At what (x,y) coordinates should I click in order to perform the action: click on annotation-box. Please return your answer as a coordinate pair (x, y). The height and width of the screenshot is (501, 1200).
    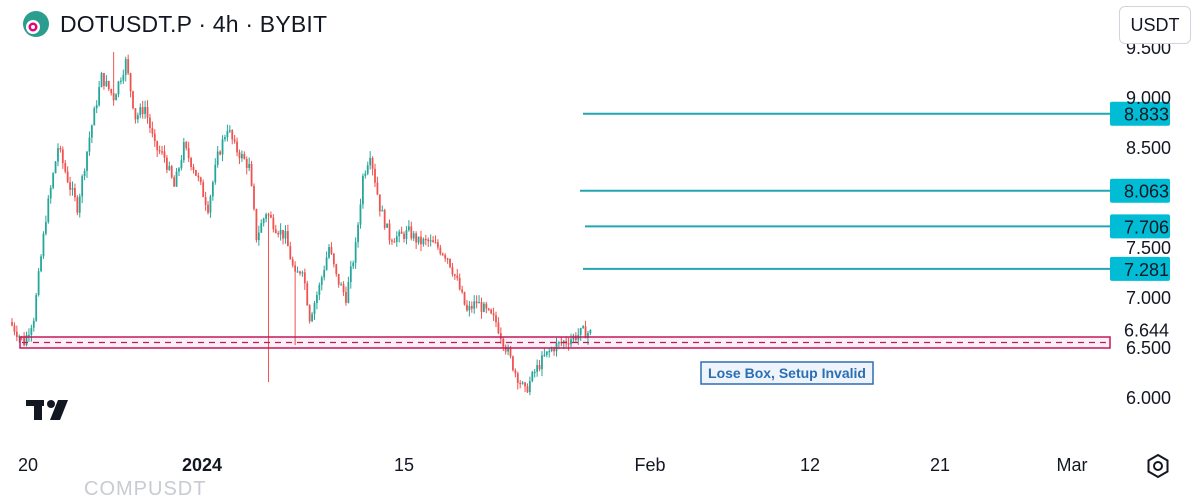
    Looking at the image, I should click on (787, 373).